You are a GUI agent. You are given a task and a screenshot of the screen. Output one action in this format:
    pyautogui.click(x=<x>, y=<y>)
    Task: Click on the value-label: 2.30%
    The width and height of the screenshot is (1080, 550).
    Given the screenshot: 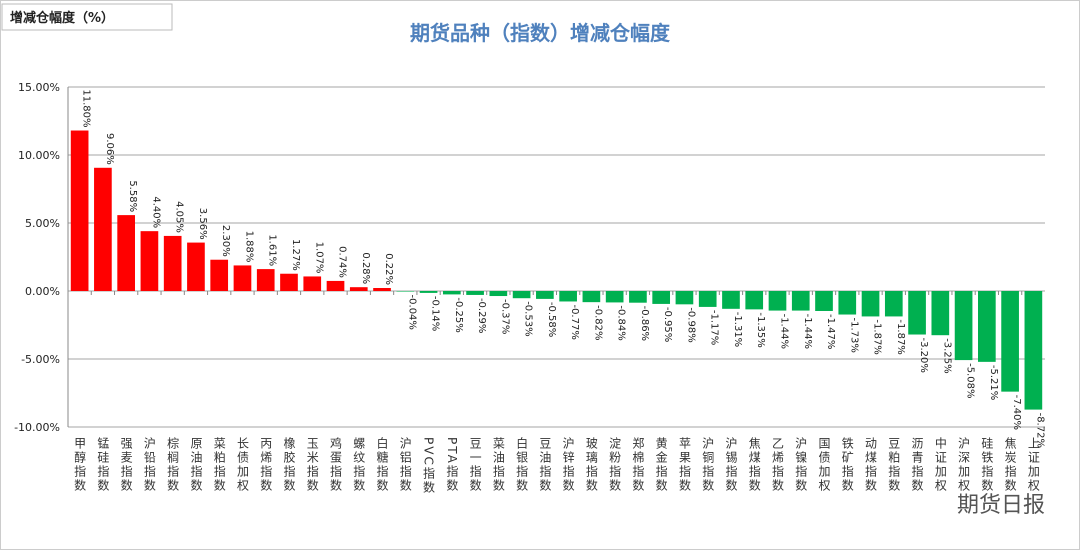 What is the action you would take?
    pyautogui.click(x=225, y=241)
    